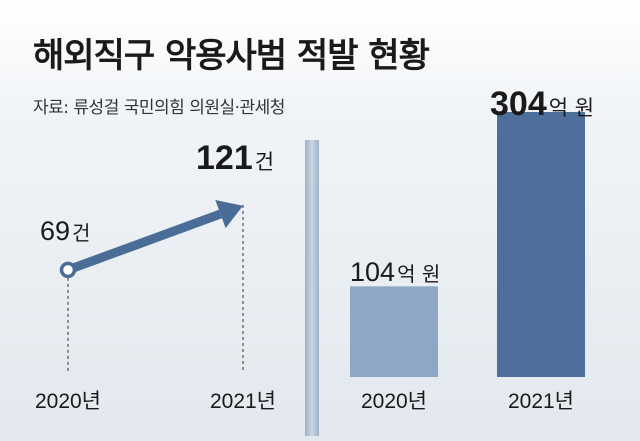 This screenshot has height=441, width=640. I want to click on point-2020, so click(68, 270).